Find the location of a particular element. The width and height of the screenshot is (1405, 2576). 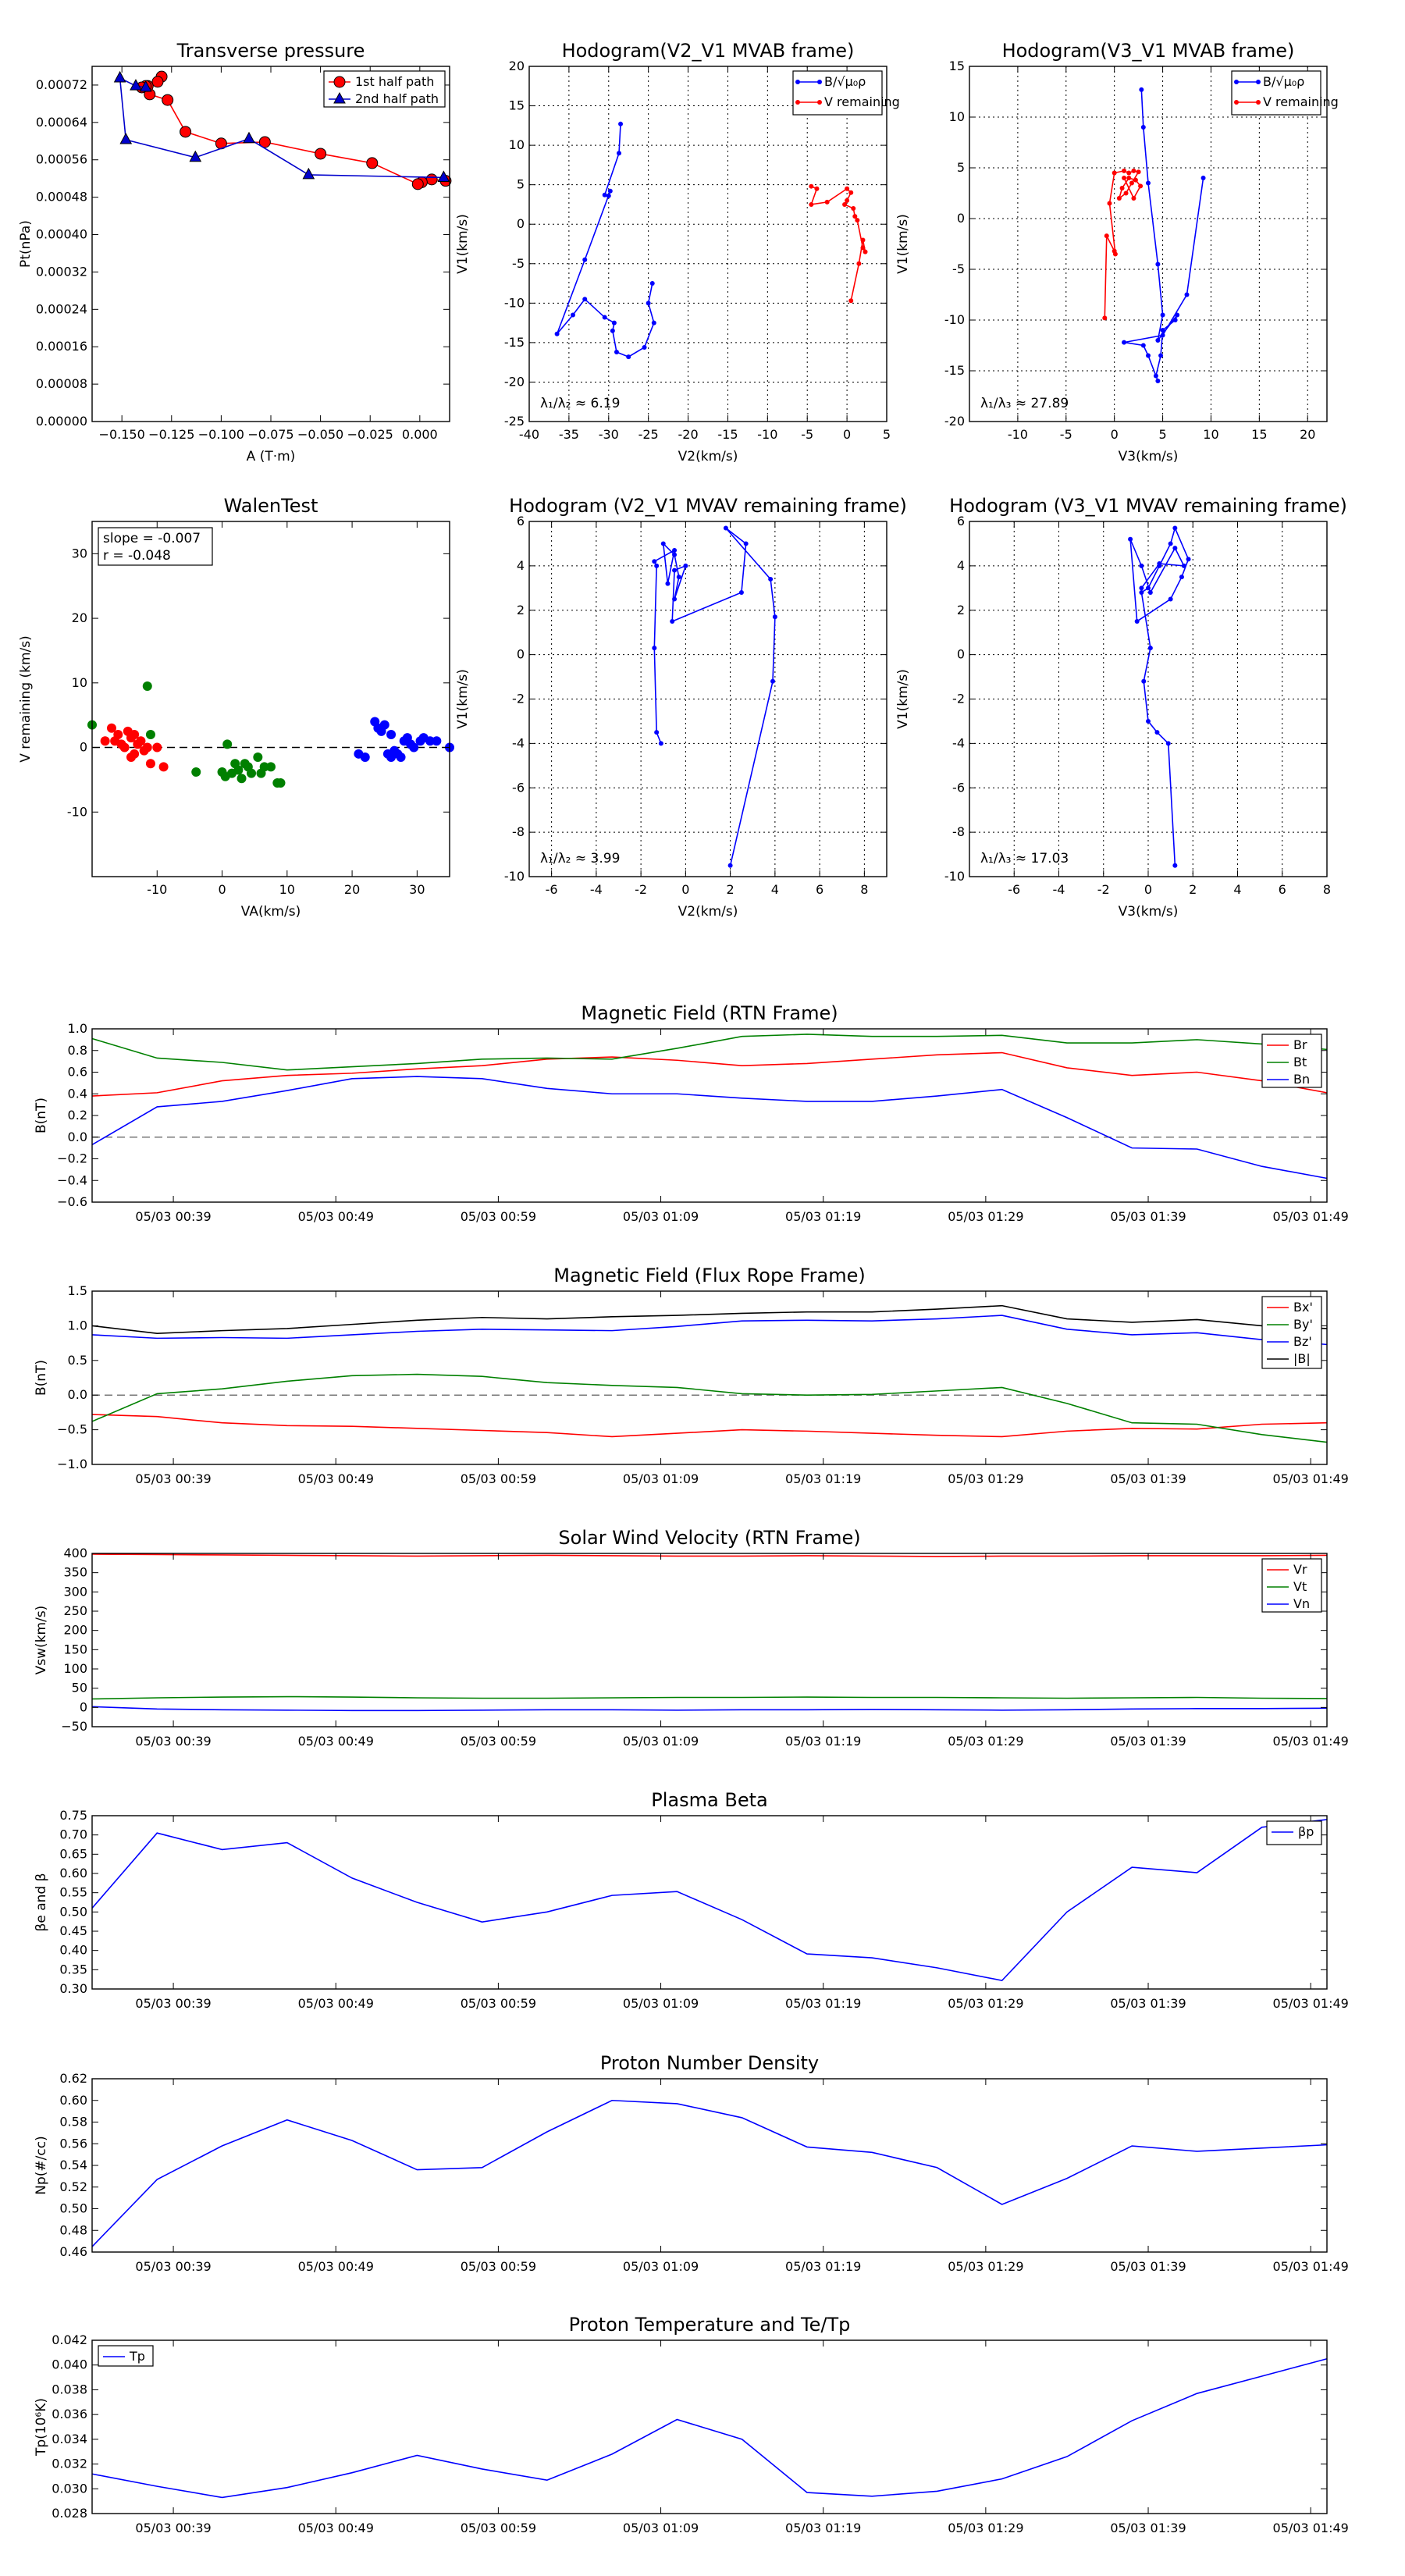

y-tick-label: −0.4 is located at coordinates (72, 1179).